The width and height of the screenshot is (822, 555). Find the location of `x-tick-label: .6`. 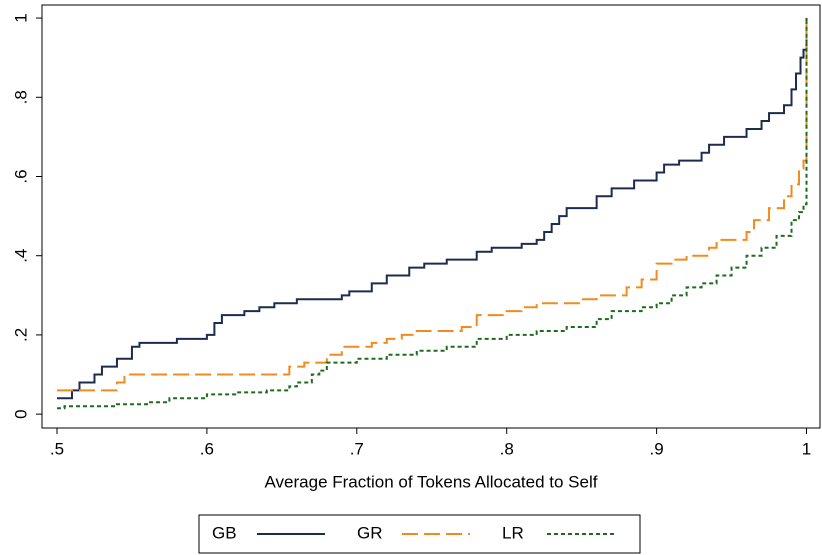

x-tick-label: .6 is located at coordinates (207, 448).